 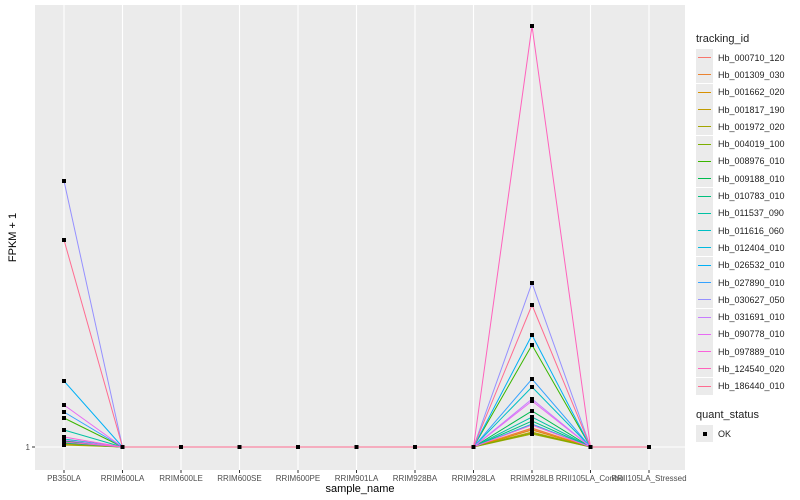 What do you see at coordinates (532, 478) in the screenshot?
I see `x-tick-label: RRIM928LB` at bounding box center [532, 478].